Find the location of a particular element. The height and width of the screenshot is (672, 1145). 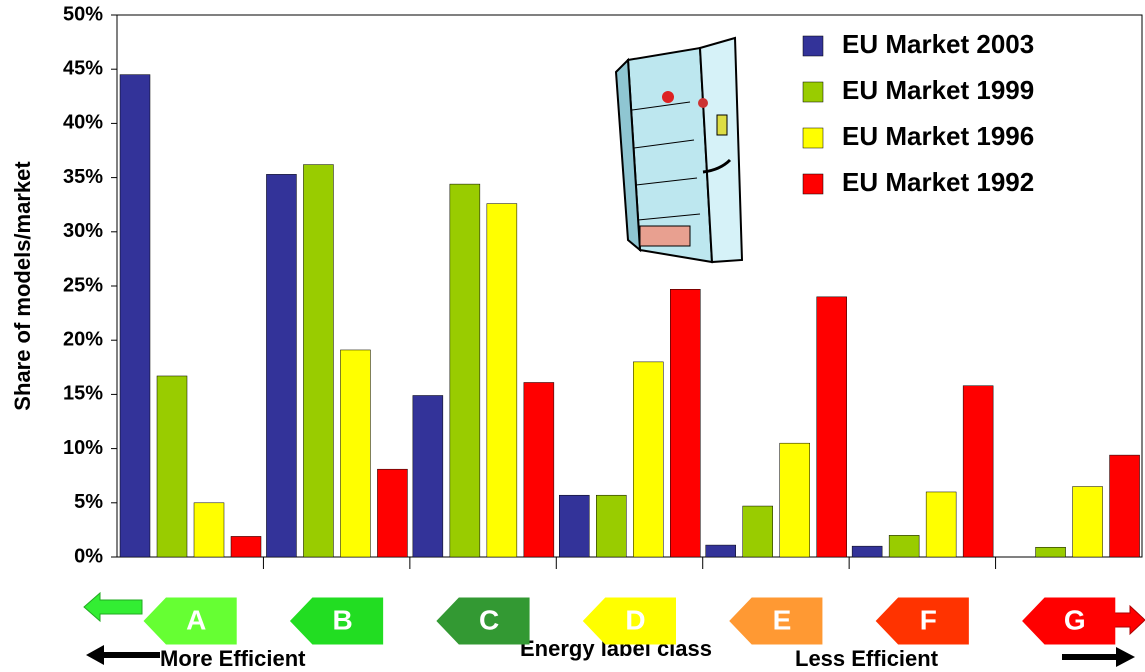

x-tick-label: F is located at coordinates (928, 619).